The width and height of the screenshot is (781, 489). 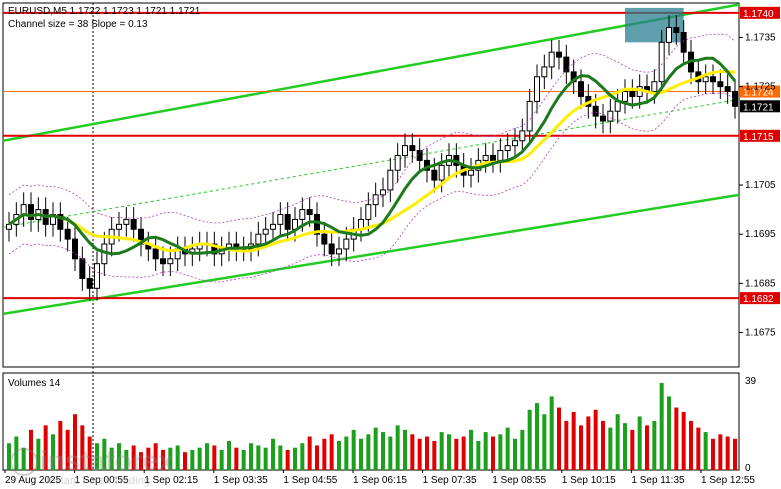 I want to click on watermark-brand: instaforex, so click(x=107, y=460).